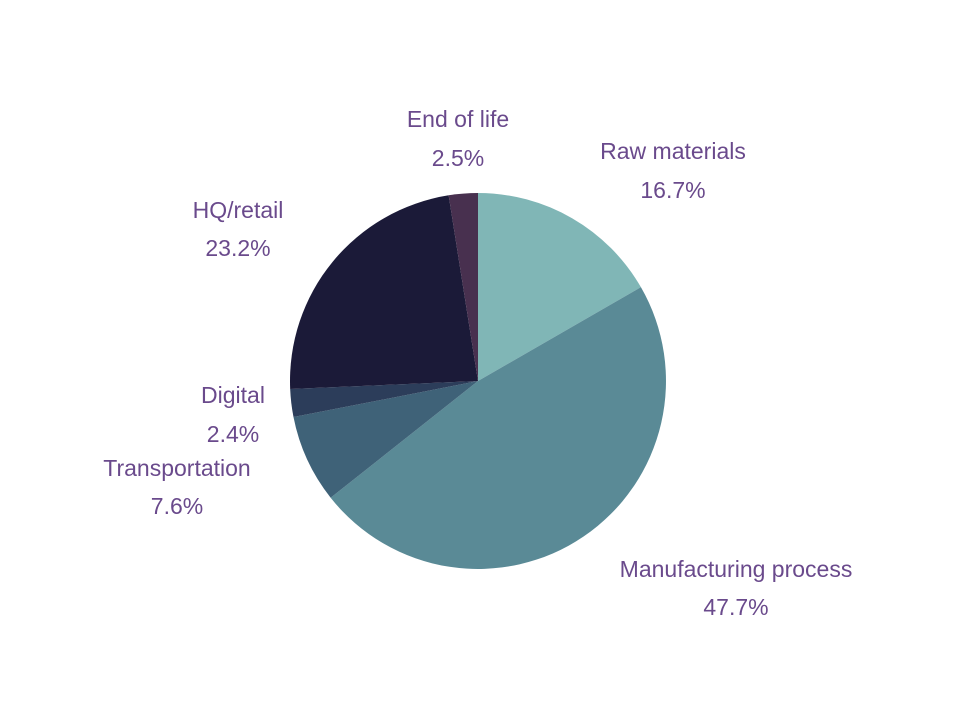 The image size is (957, 722). I want to click on pie-slice-transportation, so click(385, 439).